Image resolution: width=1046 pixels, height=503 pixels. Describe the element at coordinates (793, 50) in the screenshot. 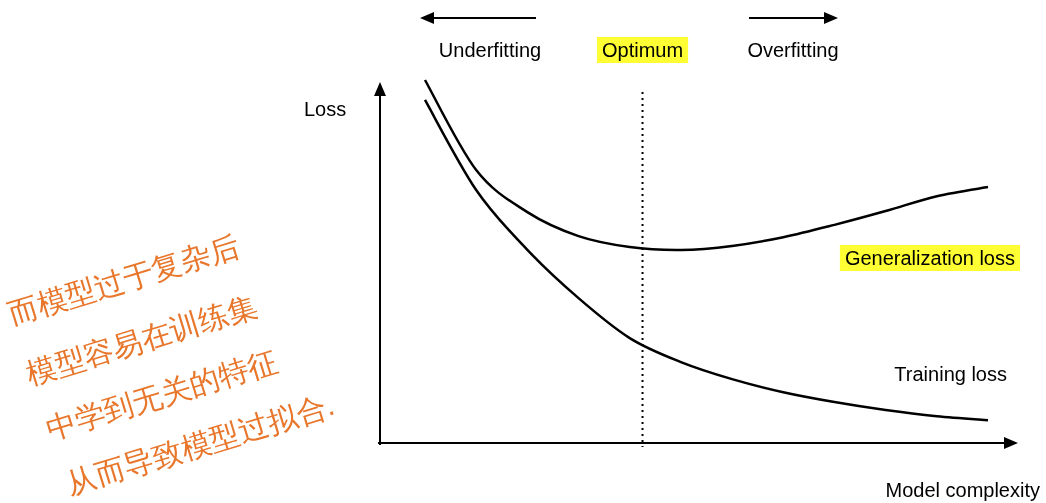

I see `text: Overfitting` at that location.